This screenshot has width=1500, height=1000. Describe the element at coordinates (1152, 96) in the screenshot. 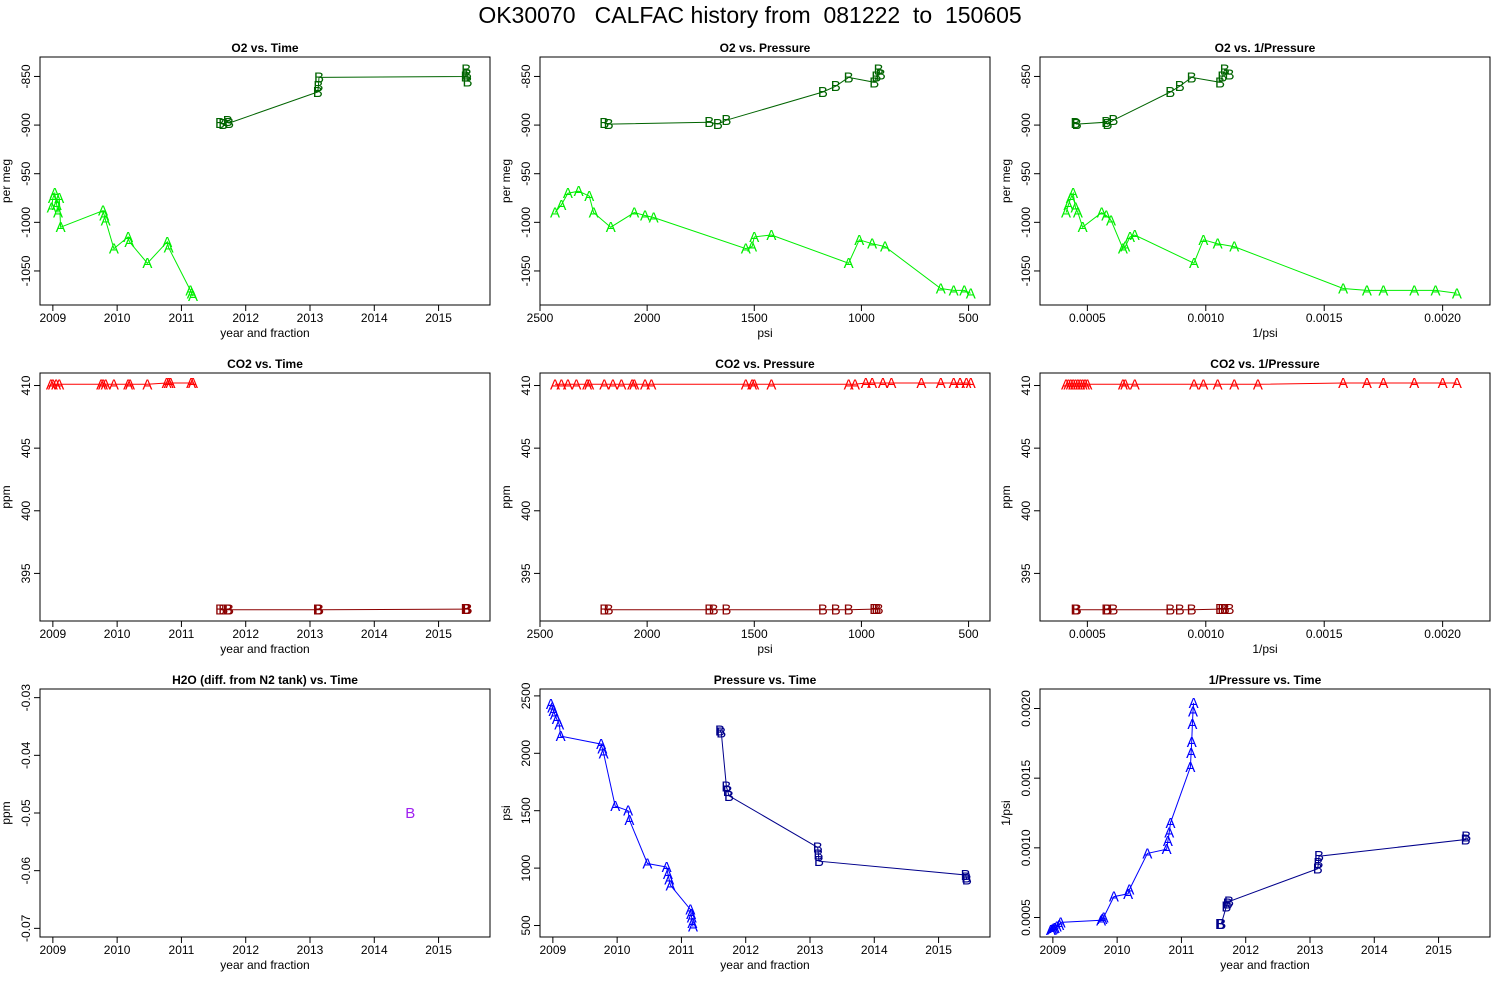

I see `series-line` at that location.